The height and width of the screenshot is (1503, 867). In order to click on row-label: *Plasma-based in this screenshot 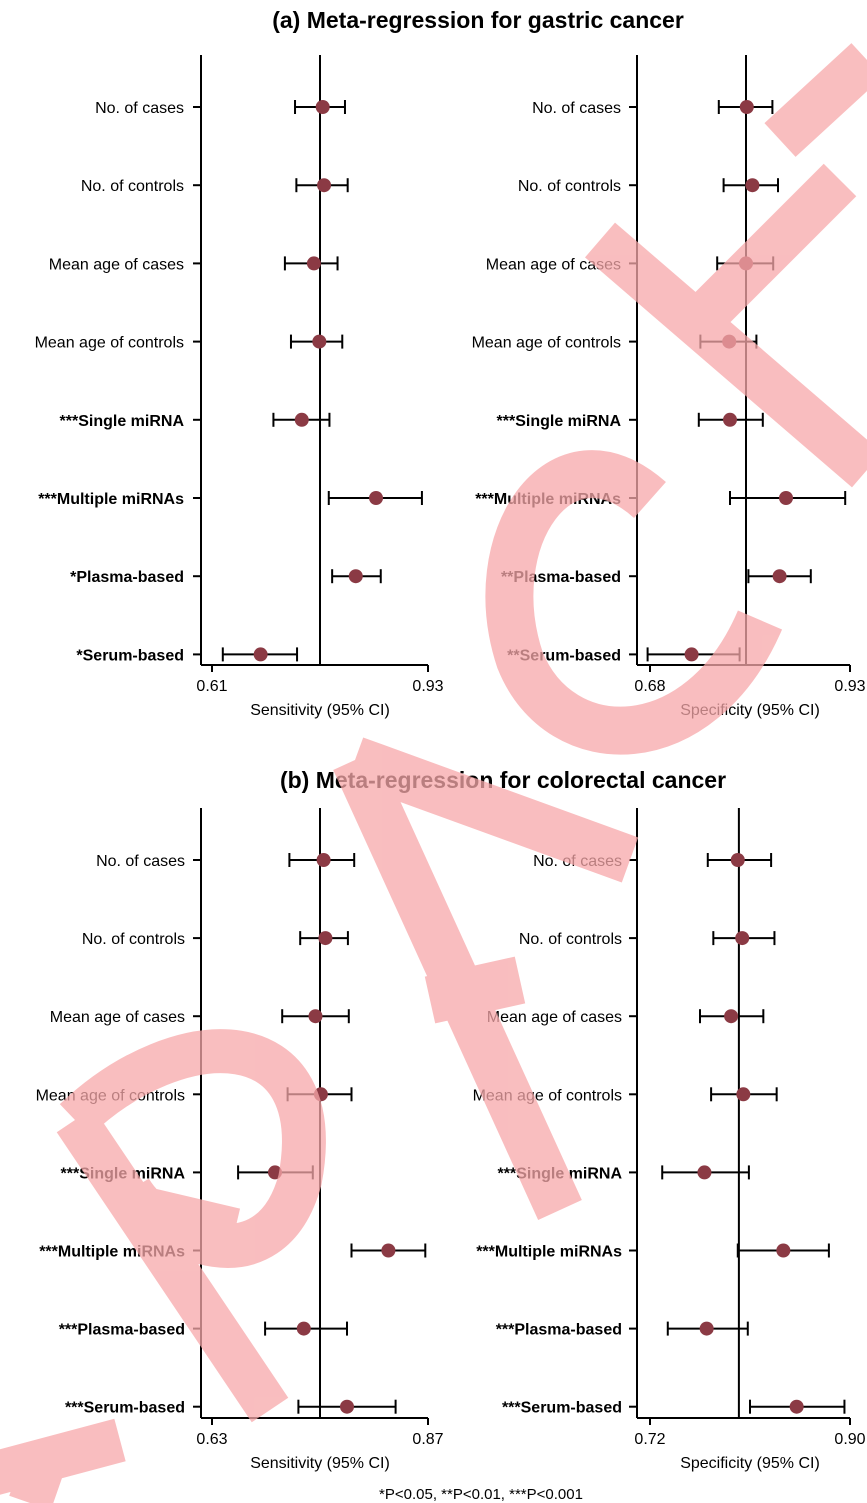, I will do `click(127, 577)`.